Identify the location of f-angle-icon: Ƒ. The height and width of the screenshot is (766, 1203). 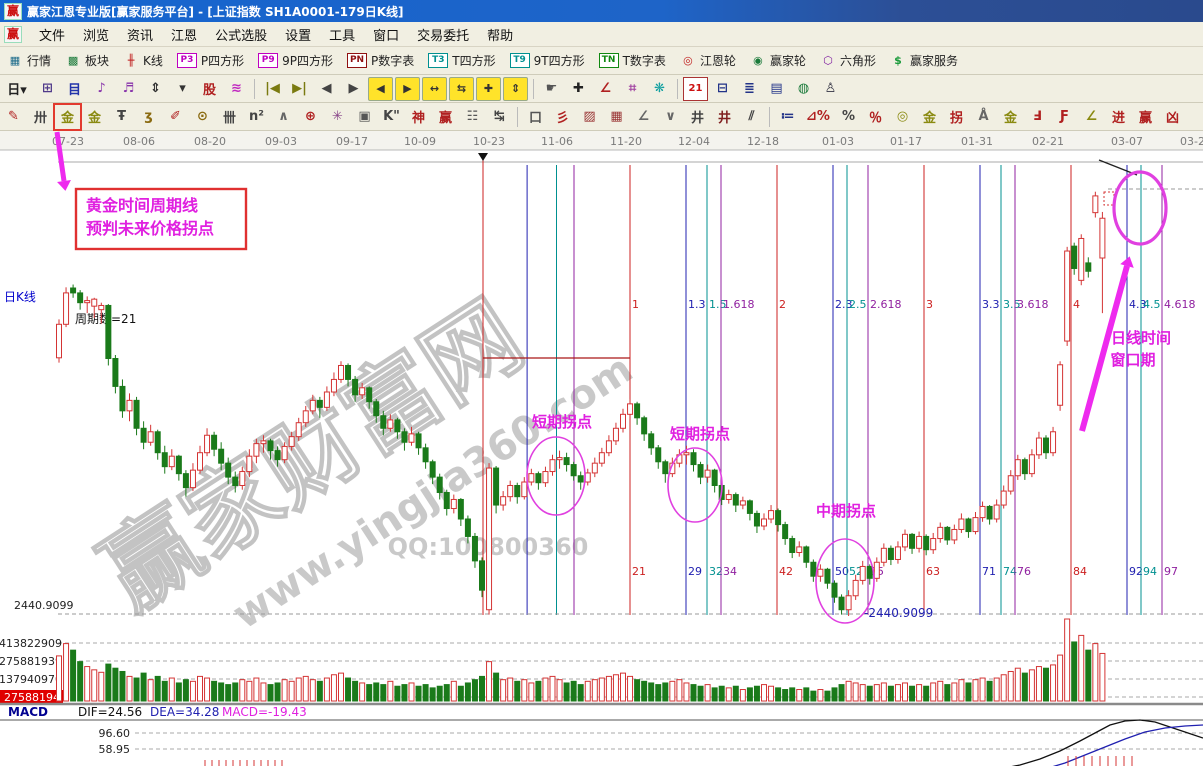
(1064, 116).